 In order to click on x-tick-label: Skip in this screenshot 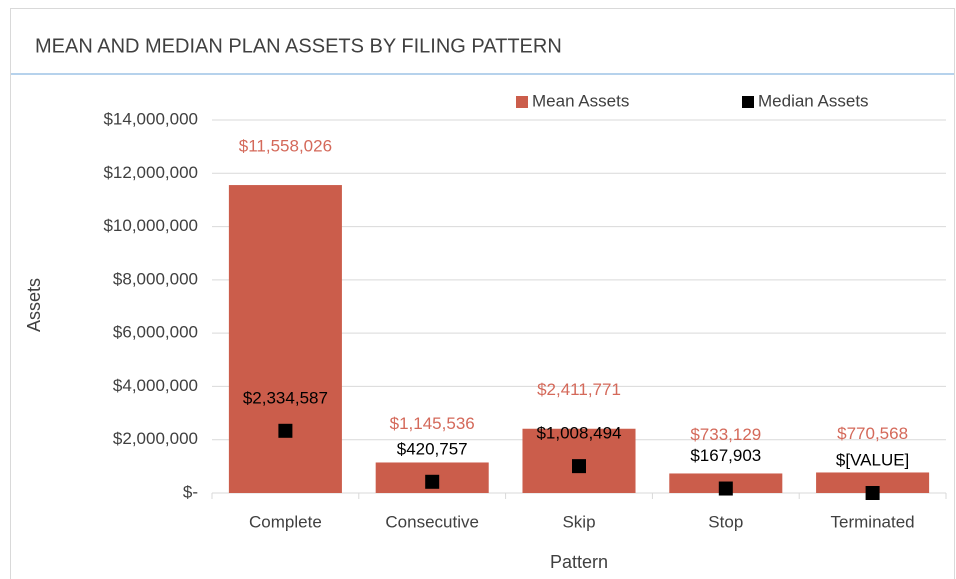, I will do `click(578, 521)`.